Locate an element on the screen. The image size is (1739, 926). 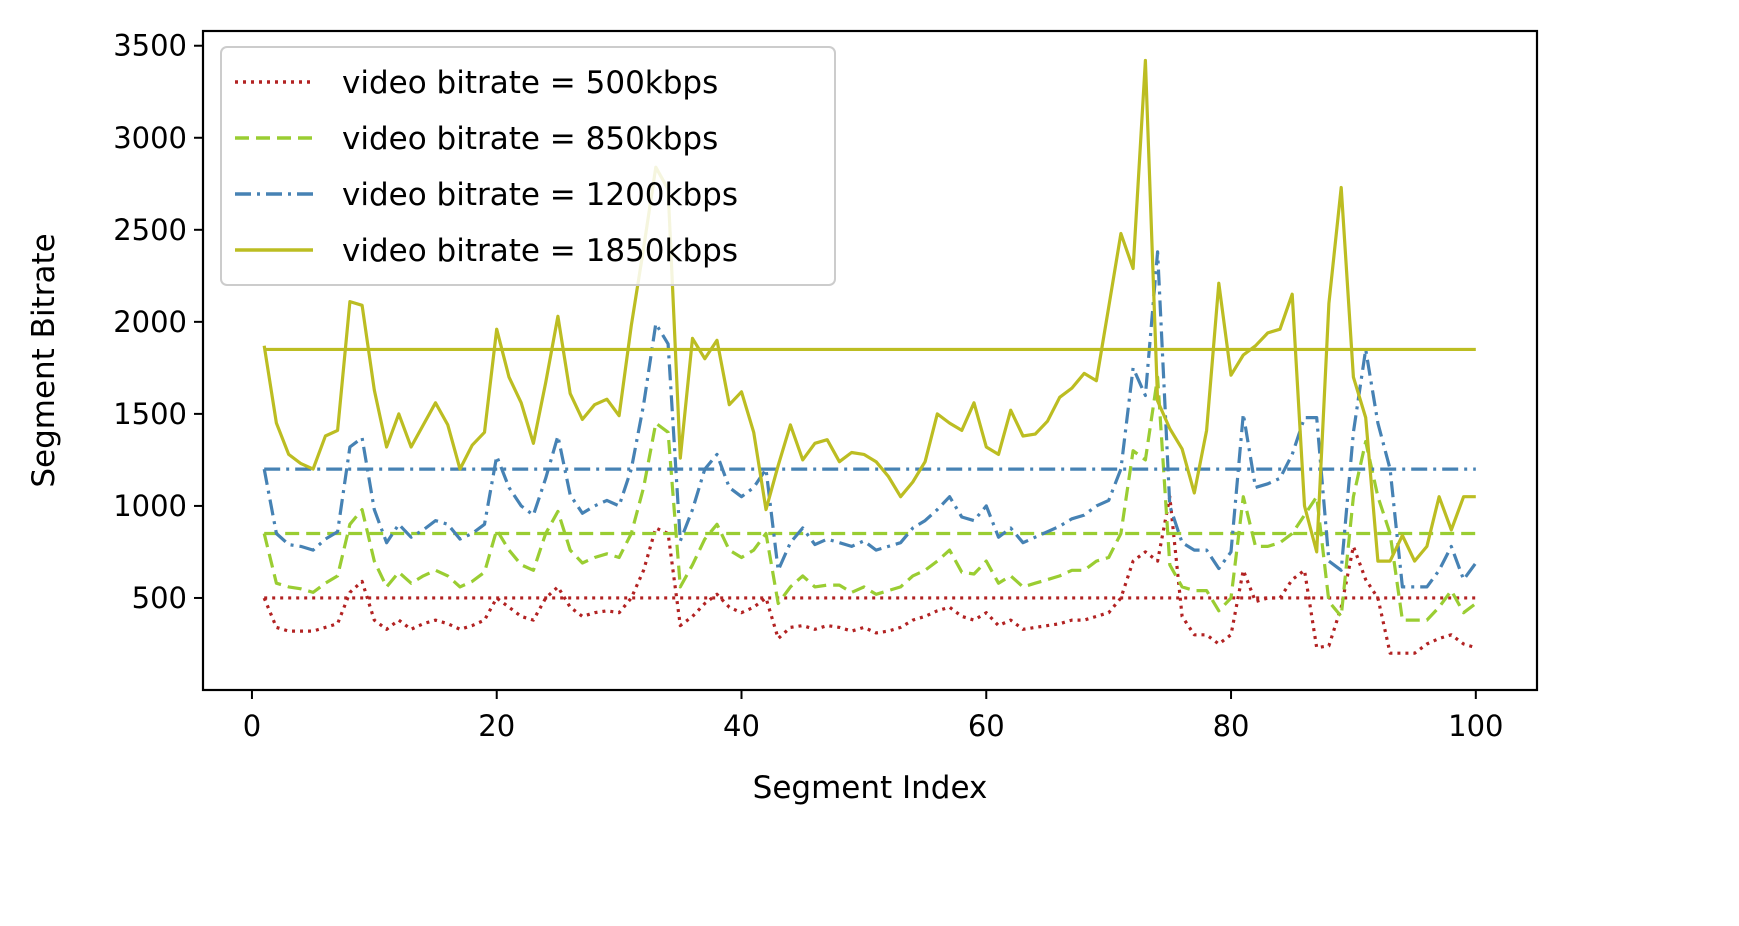
y-tick-label: 1000 is located at coordinates (150, 506).